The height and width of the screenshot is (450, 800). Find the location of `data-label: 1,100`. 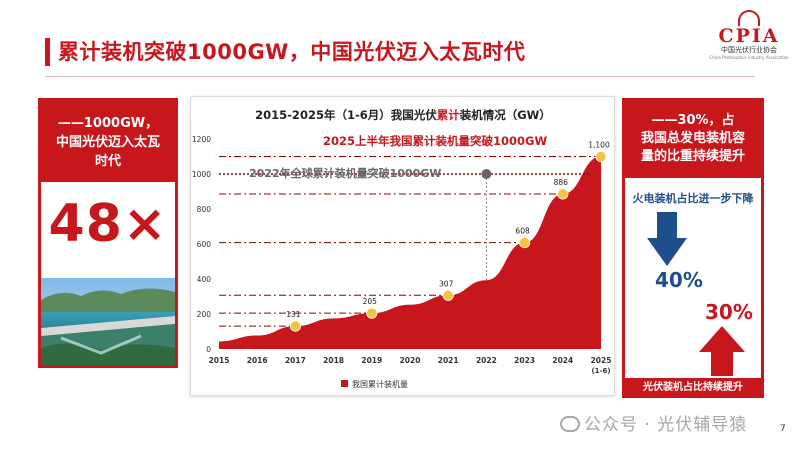

data-label: 1,100 is located at coordinates (599, 145).